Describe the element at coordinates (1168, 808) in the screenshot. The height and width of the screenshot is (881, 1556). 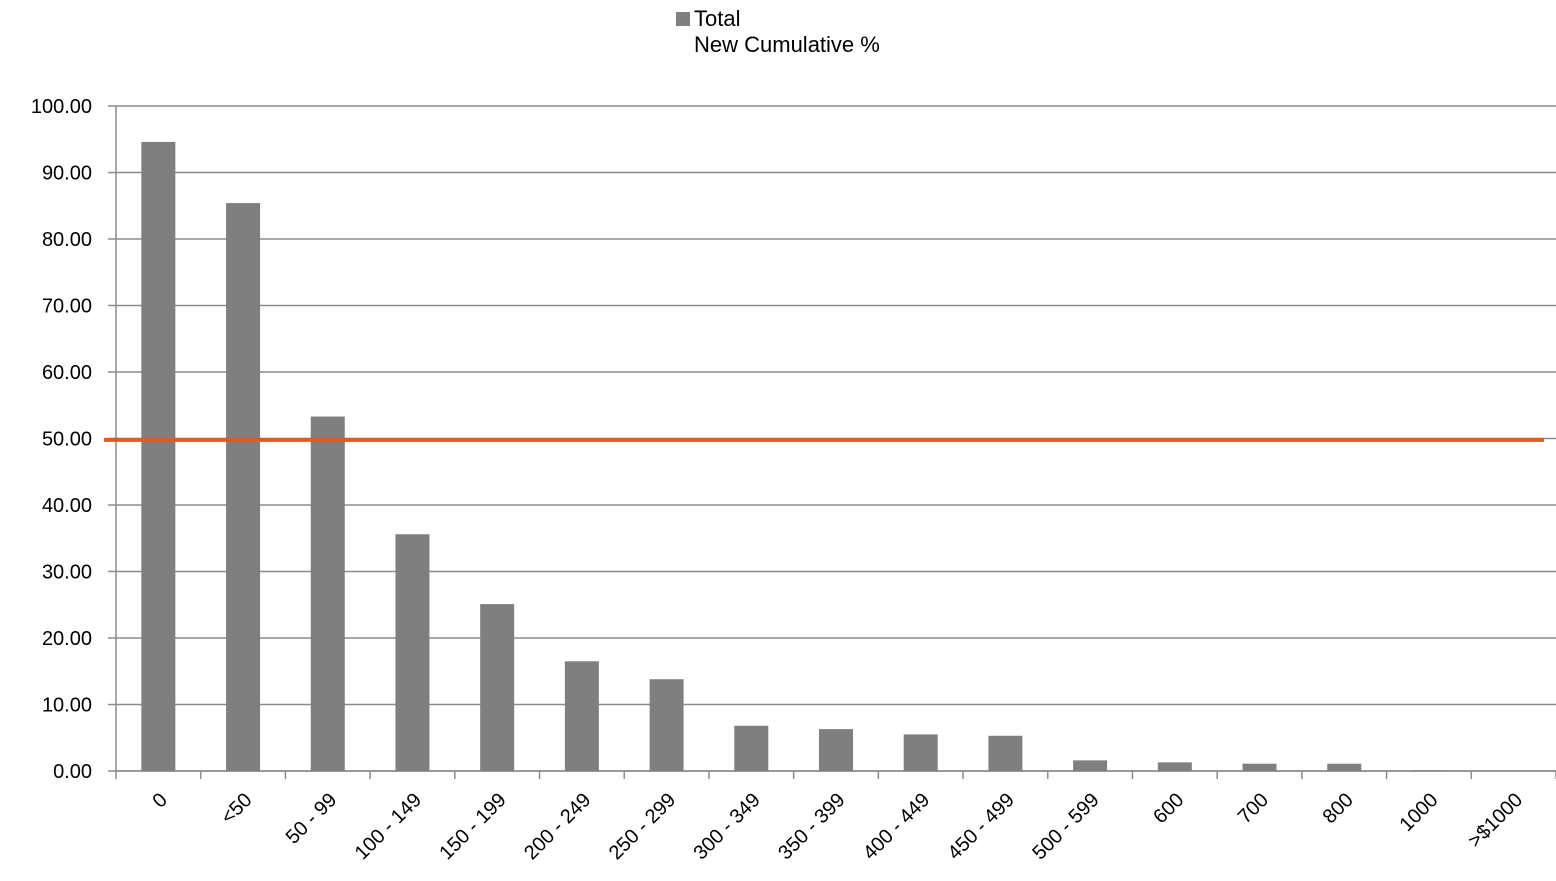
I see `x-tick-label: 600` at that location.